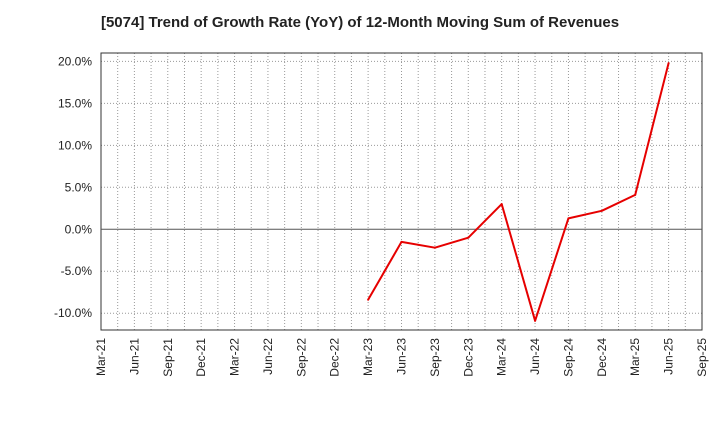 This screenshot has height=440, width=720. Describe the element at coordinates (635, 357) in the screenshot. I see `x-tick-label: Mar-25` at that location.